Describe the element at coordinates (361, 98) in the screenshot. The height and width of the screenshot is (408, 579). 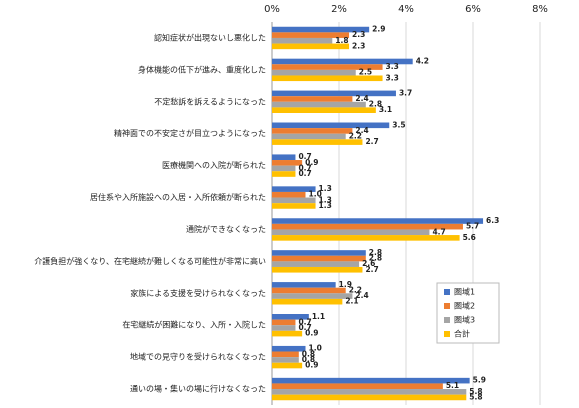
I see `value-label: 2.4` at that location.